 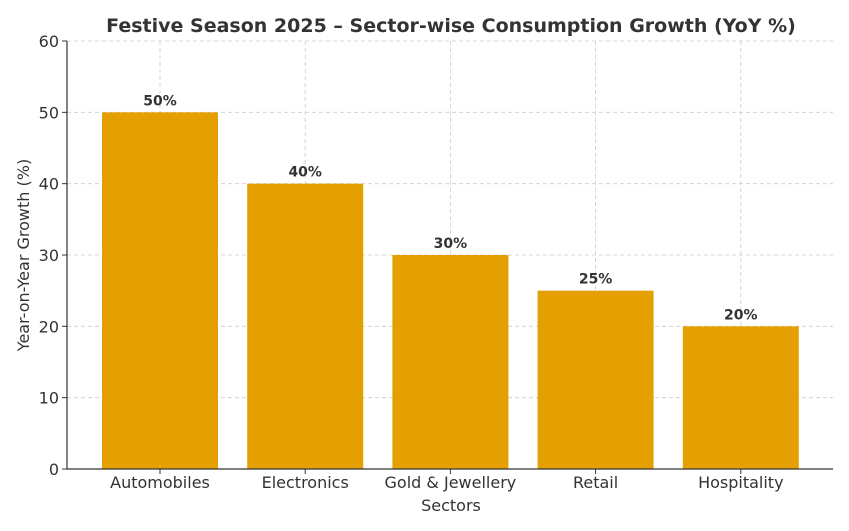 What do you see at coordinates (596, 280) in the screenshot?
I see `bar-value-label: 25%` at bounding box center [596, 280].